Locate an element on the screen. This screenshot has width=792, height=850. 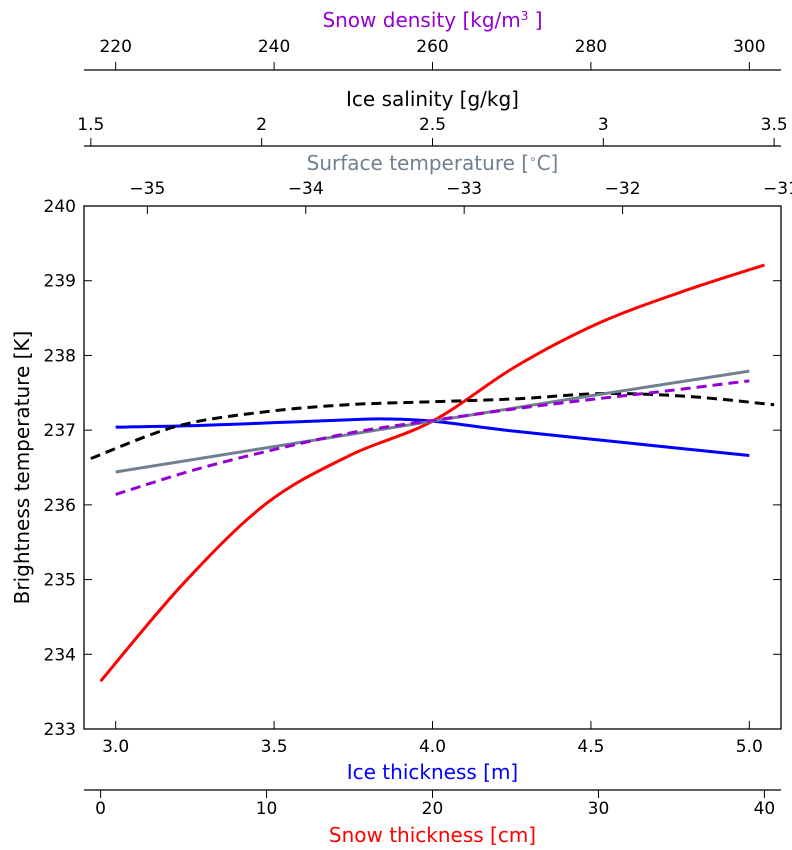
x-tick-label-snow_density: 300 is located at coordinates (749, 47).